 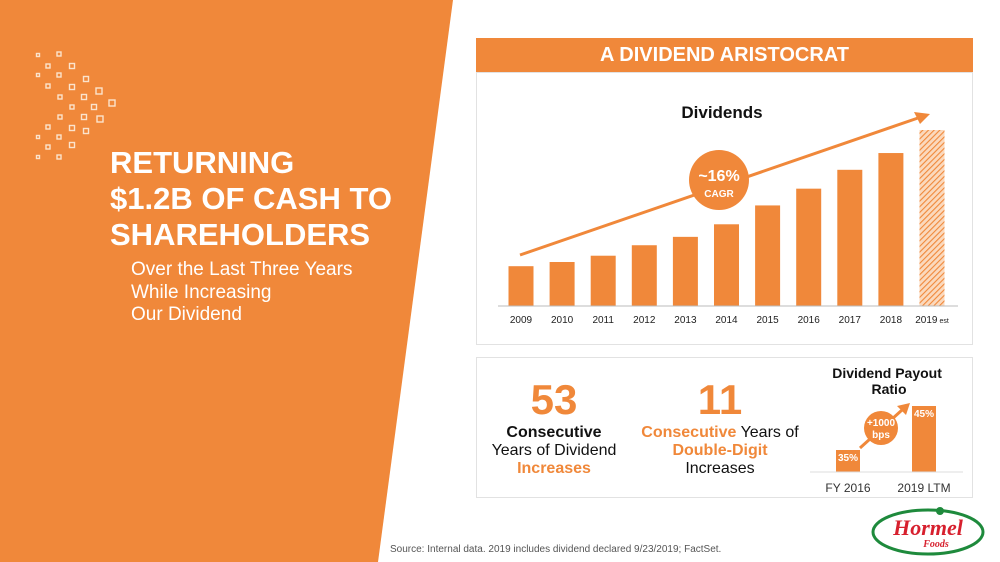 What do you see at coordinates (848, 458) in the screenshot?
I see `payout-bar-label: 35%` at bounding box center [848, 458].